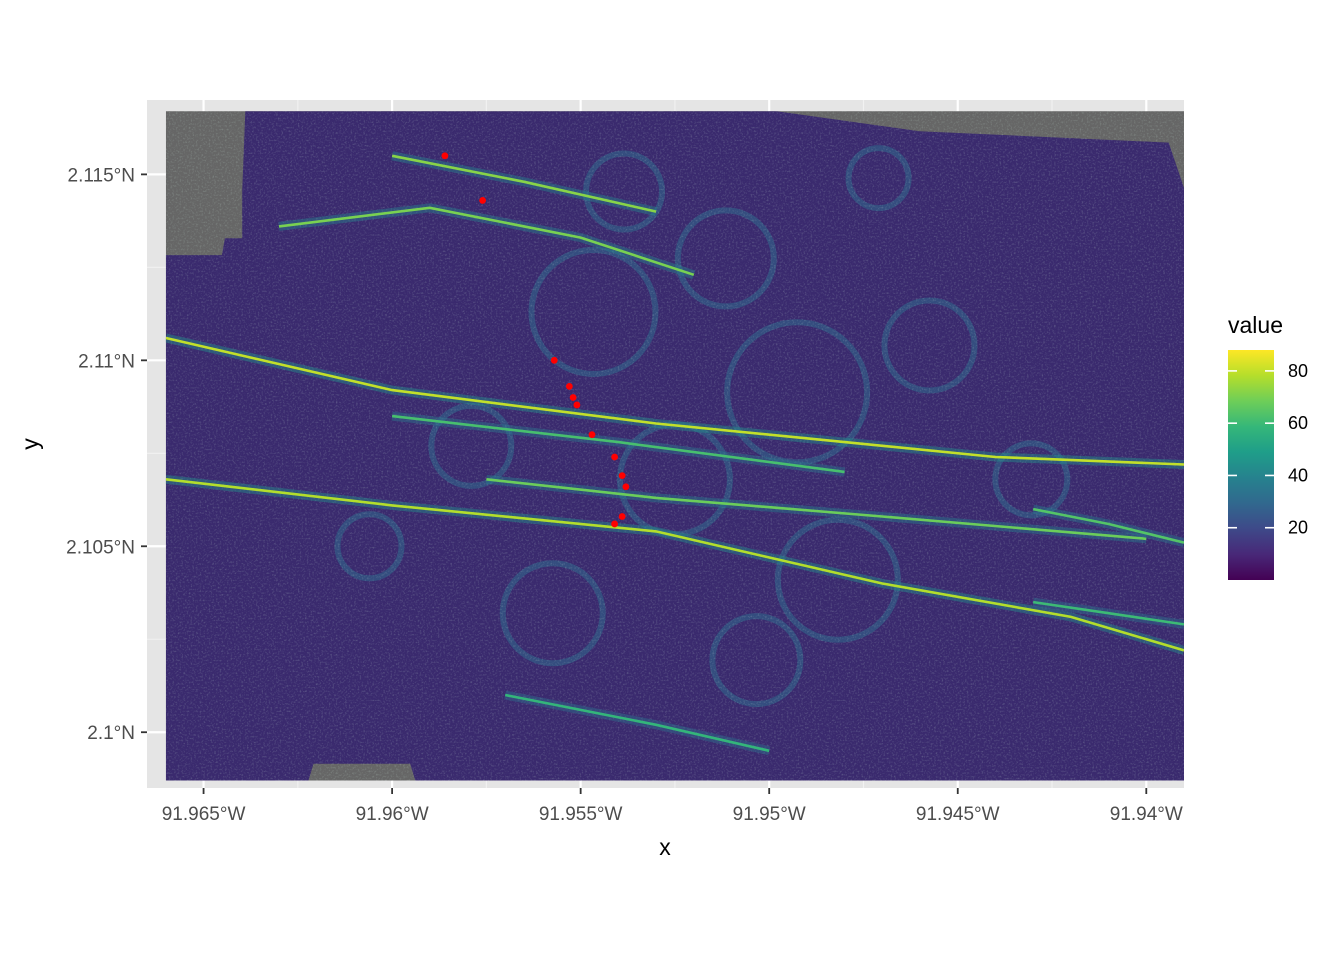 The width and height of the screenshot is (1344, 960). What do you see at coordinates (100, 547) in the screenshot?
I see `y-tick-label: 2.105°N` at bounding box center [100, 547].